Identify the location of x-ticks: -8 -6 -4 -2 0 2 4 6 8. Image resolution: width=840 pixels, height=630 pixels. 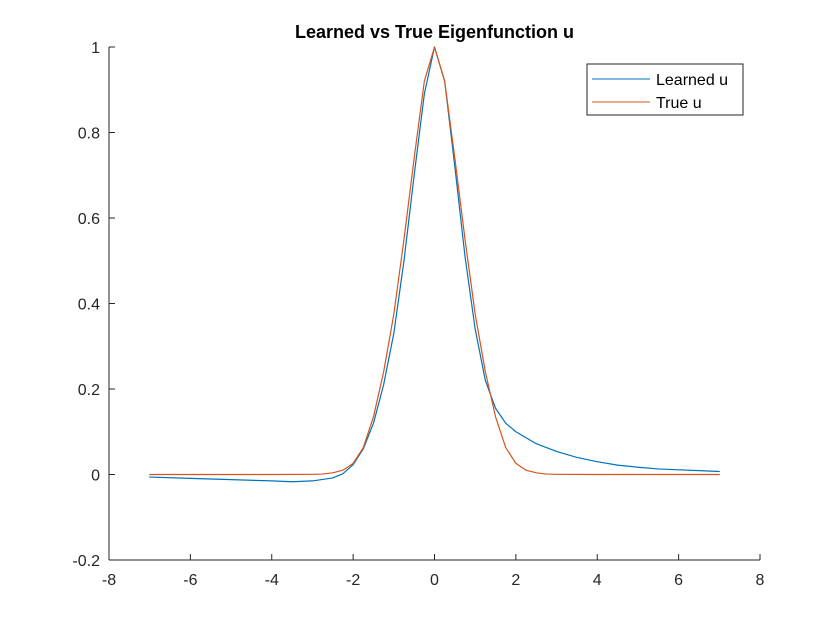
(433, 571).